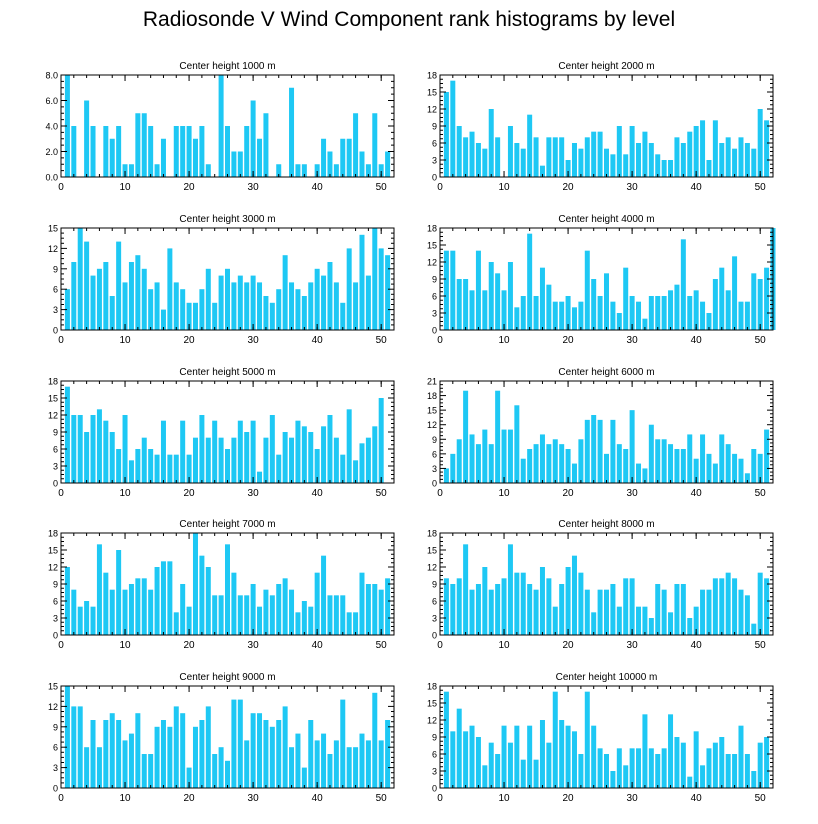 This screenshot has height=824, width=818. What do you see at coordinates (697, 493) in the screenshot?
I see `x-tick-label: 40` at bounding box center [697, 493].